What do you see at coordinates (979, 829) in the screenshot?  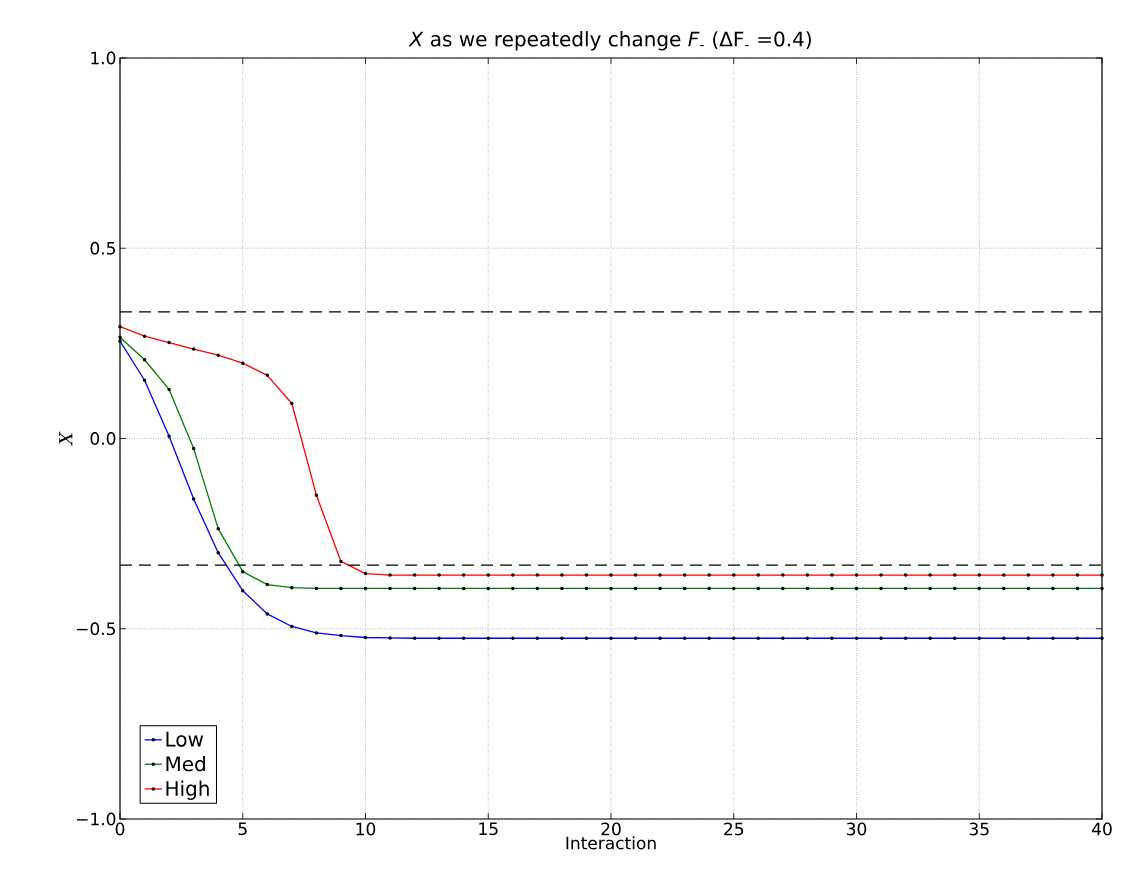 I see `x-tick-label: 35` at bounding box center [979, 829].